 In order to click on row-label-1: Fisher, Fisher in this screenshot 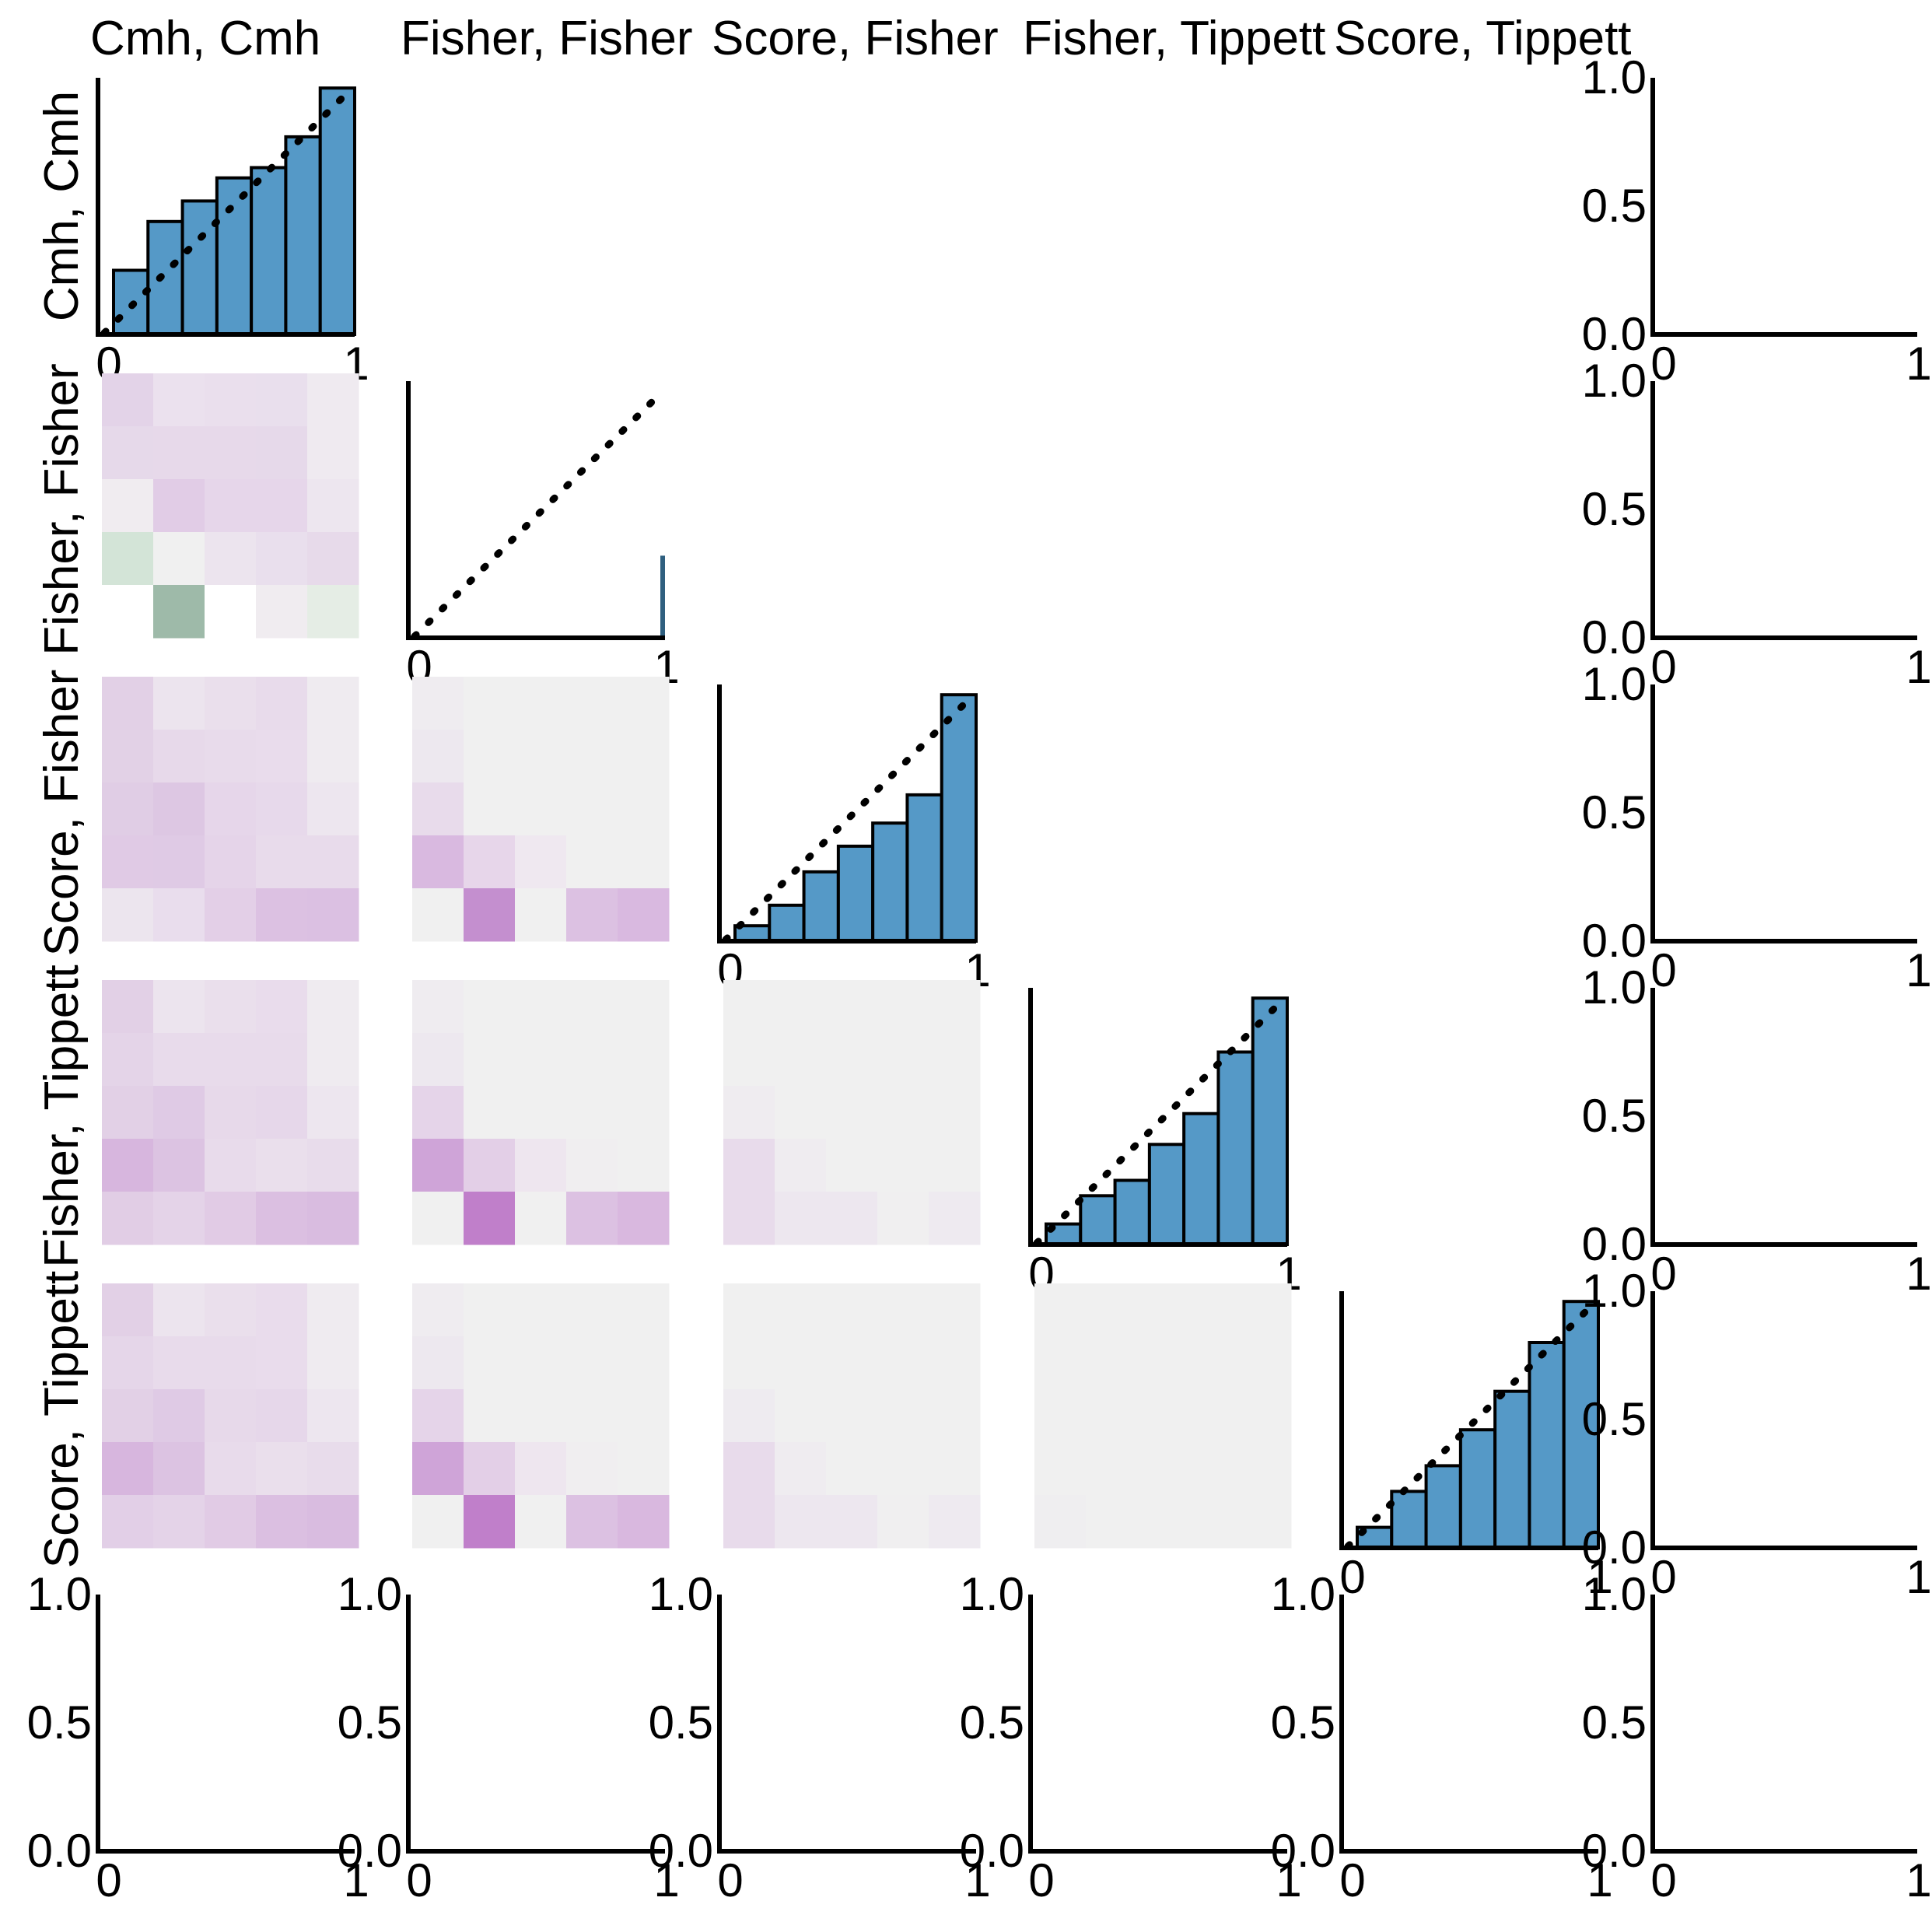, I will do `click(62, 510)`.